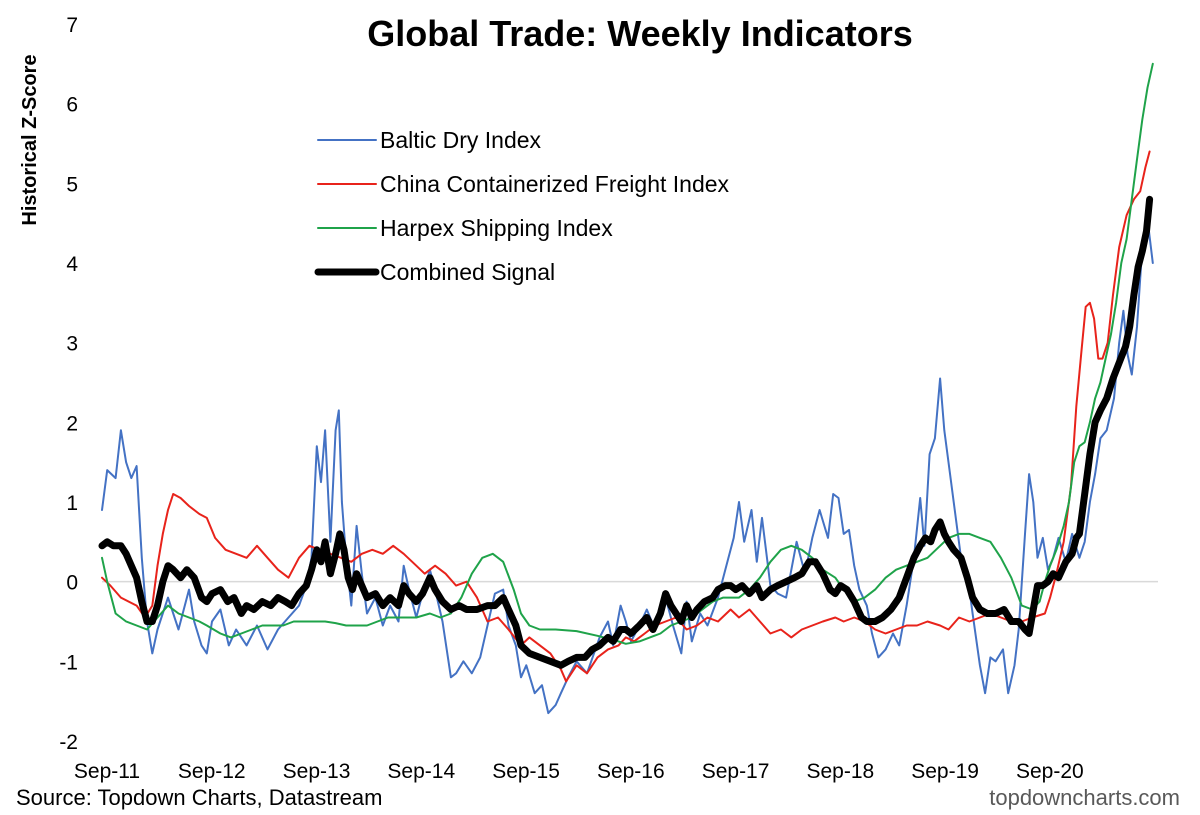  Describe the element at coordinates (212, 771) in the screenshot. I see `x-tick-label: Sep-12` at that location.